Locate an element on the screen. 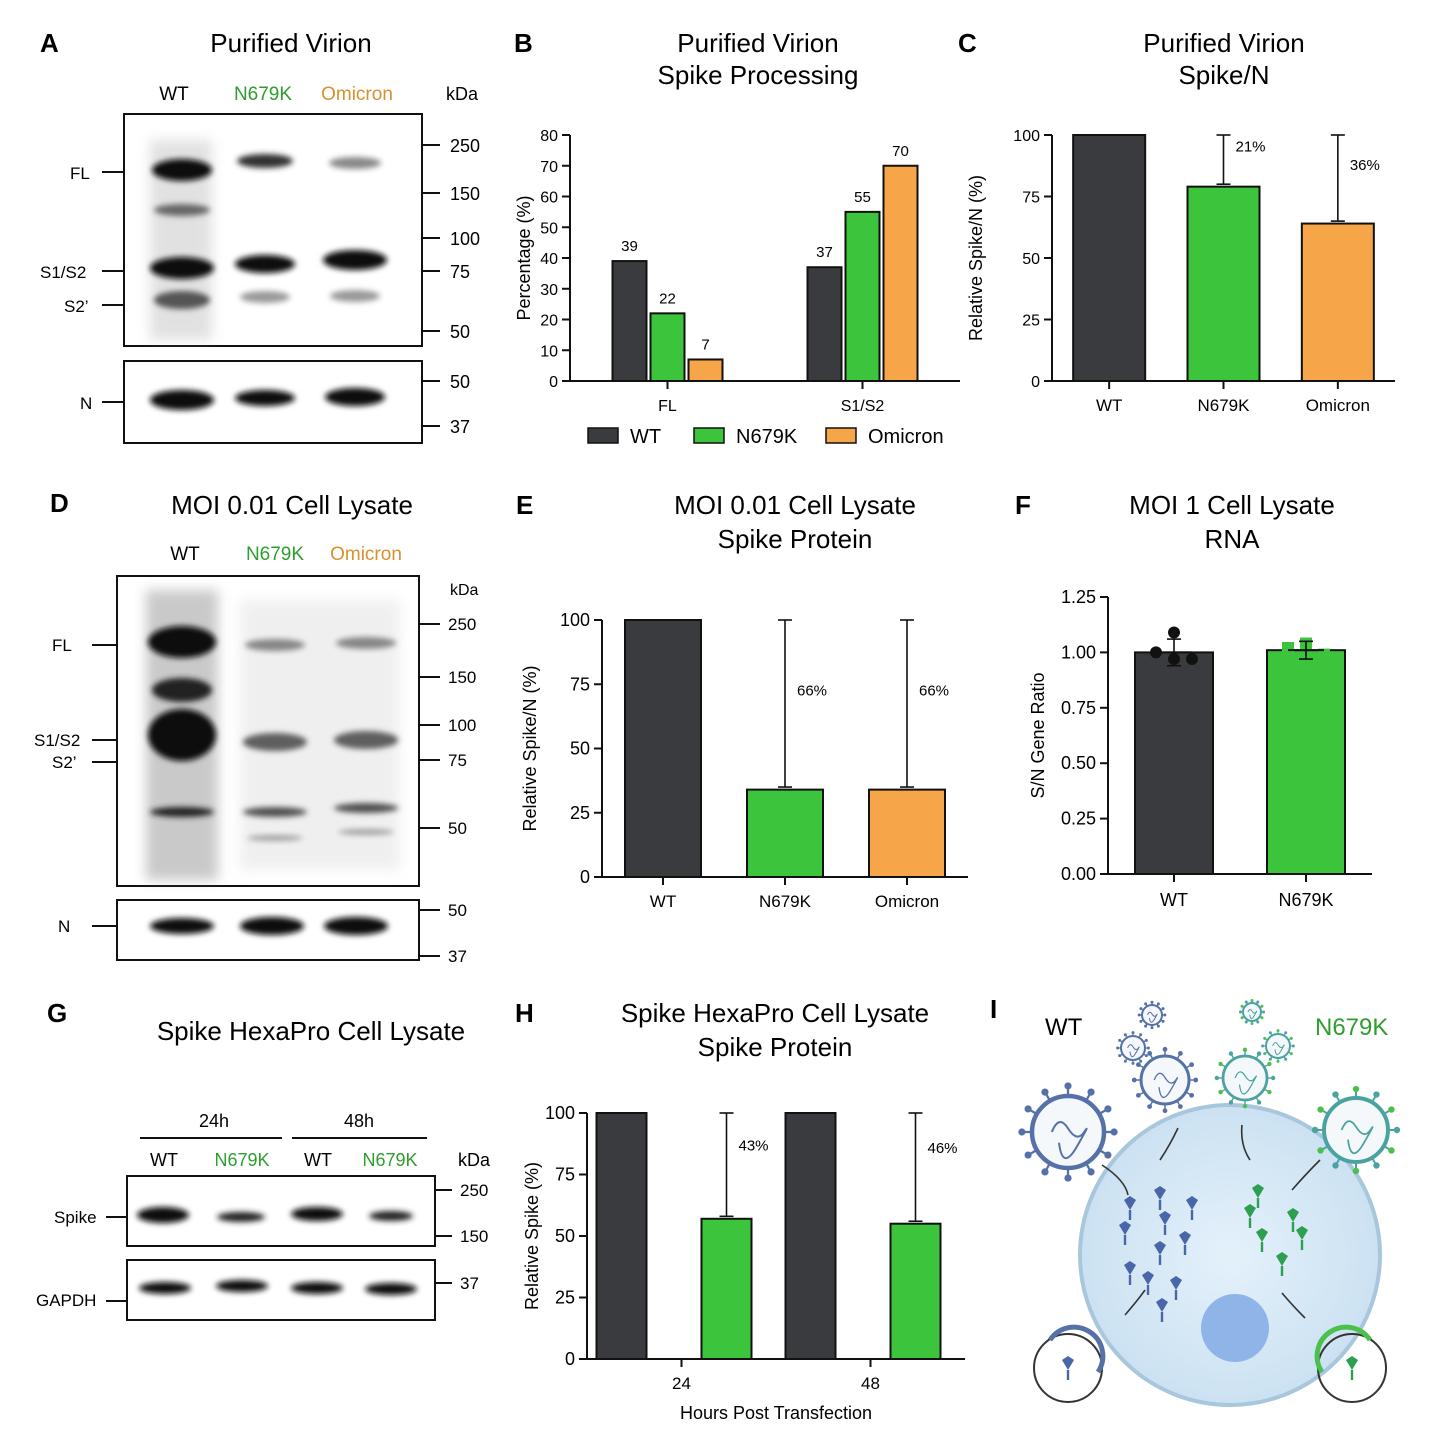 The image size is (1456, 1434). marker-37: 37 is located at coordinates (460, 427).